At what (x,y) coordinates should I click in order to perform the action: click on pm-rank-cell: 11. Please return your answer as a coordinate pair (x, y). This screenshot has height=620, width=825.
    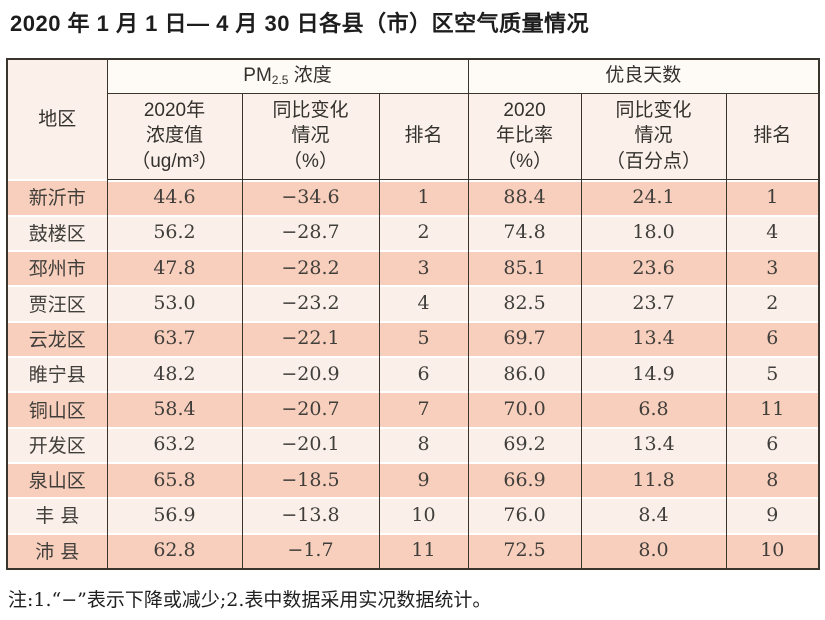
    Looking at the image, I should click on (423, 550).